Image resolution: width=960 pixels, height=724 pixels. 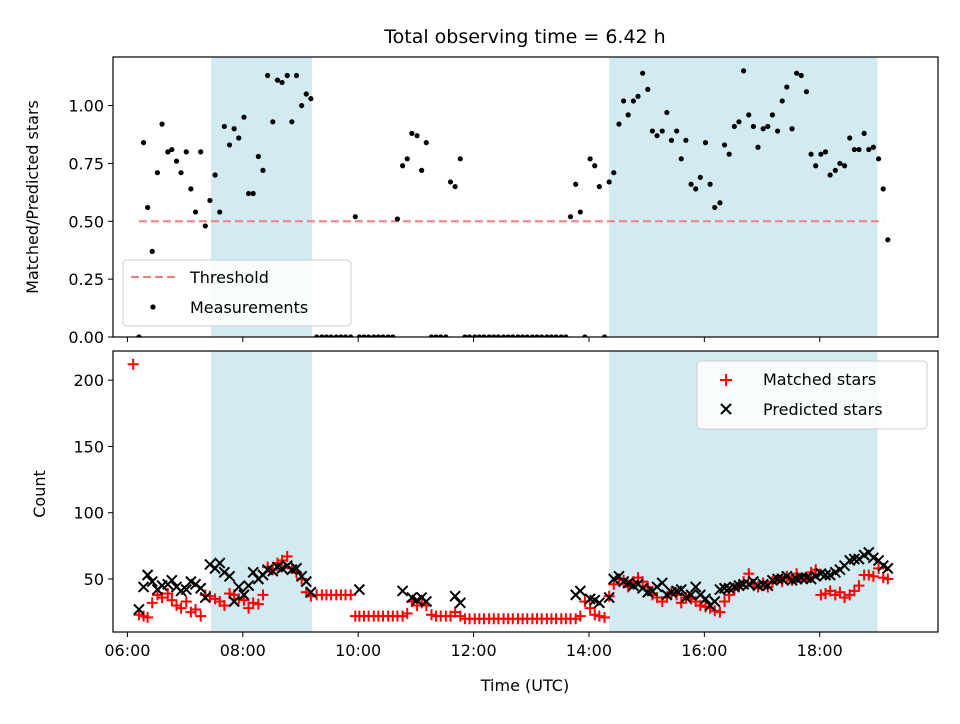 What do you see at coordinates (86, 163) in the screenshot?
I see `y-tick-label: 0.75` at bounding box center [86, 163].